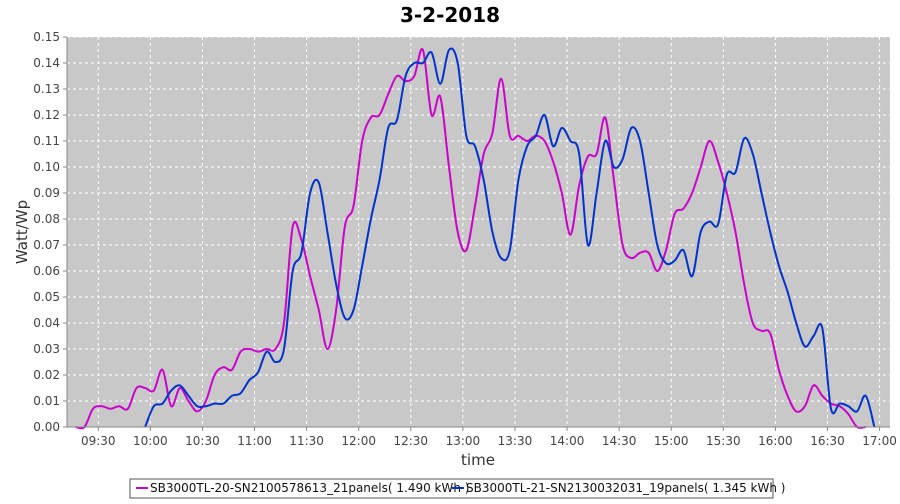 This screenshot has width=900, height=504. I want to click on x-tick-label: 10:00, so click(150, 441).